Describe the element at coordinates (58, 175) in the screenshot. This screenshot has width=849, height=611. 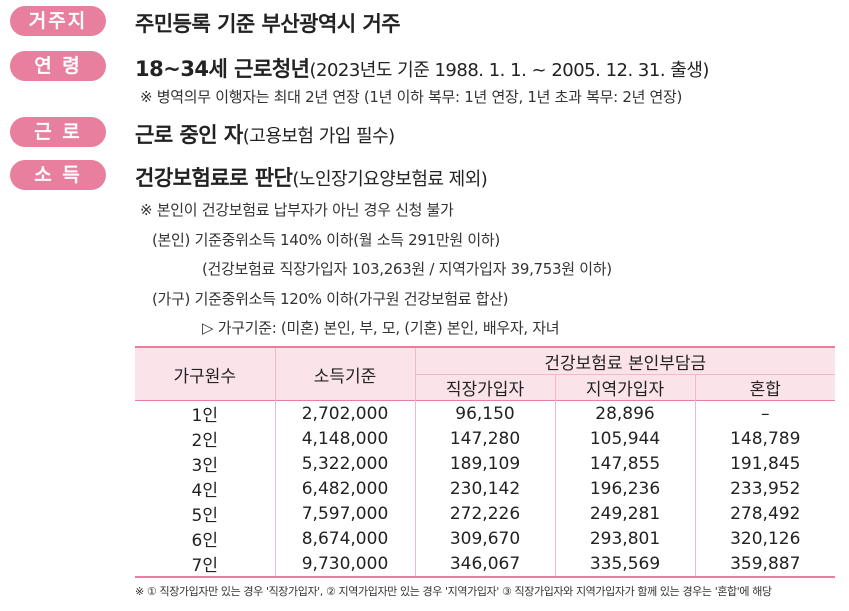
I see `badge-income: 소 득` at that location.